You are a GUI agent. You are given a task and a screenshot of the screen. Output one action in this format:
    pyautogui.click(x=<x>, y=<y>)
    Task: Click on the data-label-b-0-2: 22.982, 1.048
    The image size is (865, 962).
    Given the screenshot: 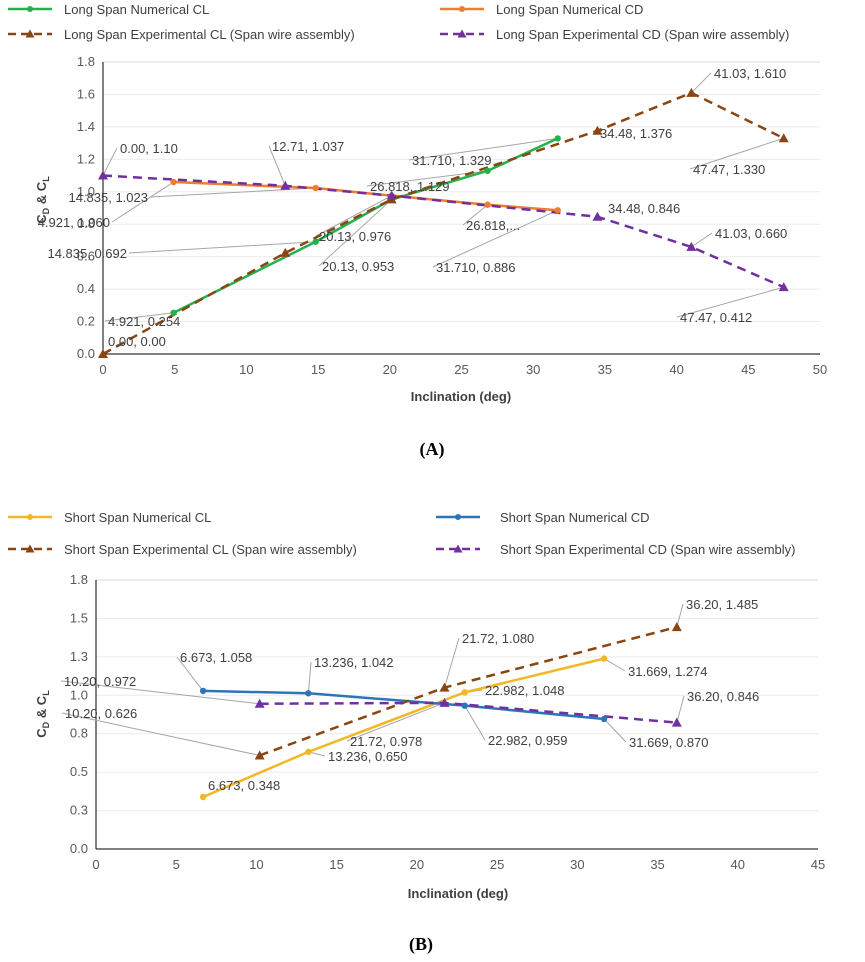 What is the action you would take?
    pyautogui.click(x=525, y=690)
    